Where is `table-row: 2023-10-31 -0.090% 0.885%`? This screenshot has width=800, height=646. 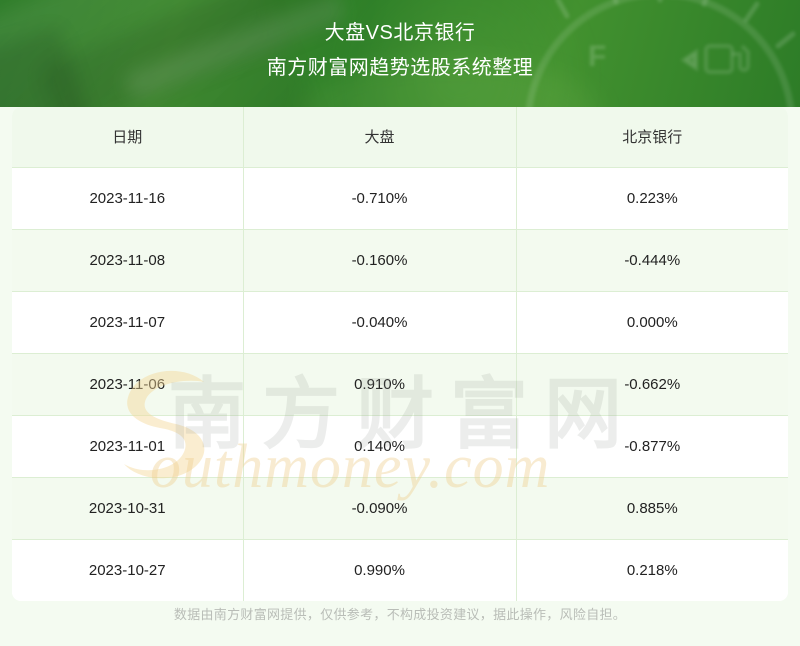
table-row: 2023-10-31 -0.090% 0.885% is located at coordinates (400, 508).